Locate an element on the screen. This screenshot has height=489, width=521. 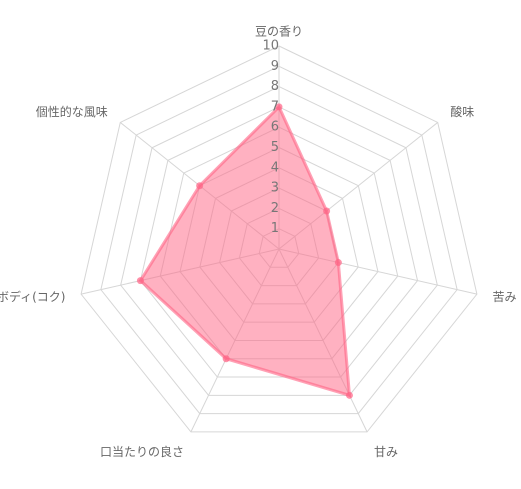
axis-label: 豆の香り is located at coordinates (279, 32).